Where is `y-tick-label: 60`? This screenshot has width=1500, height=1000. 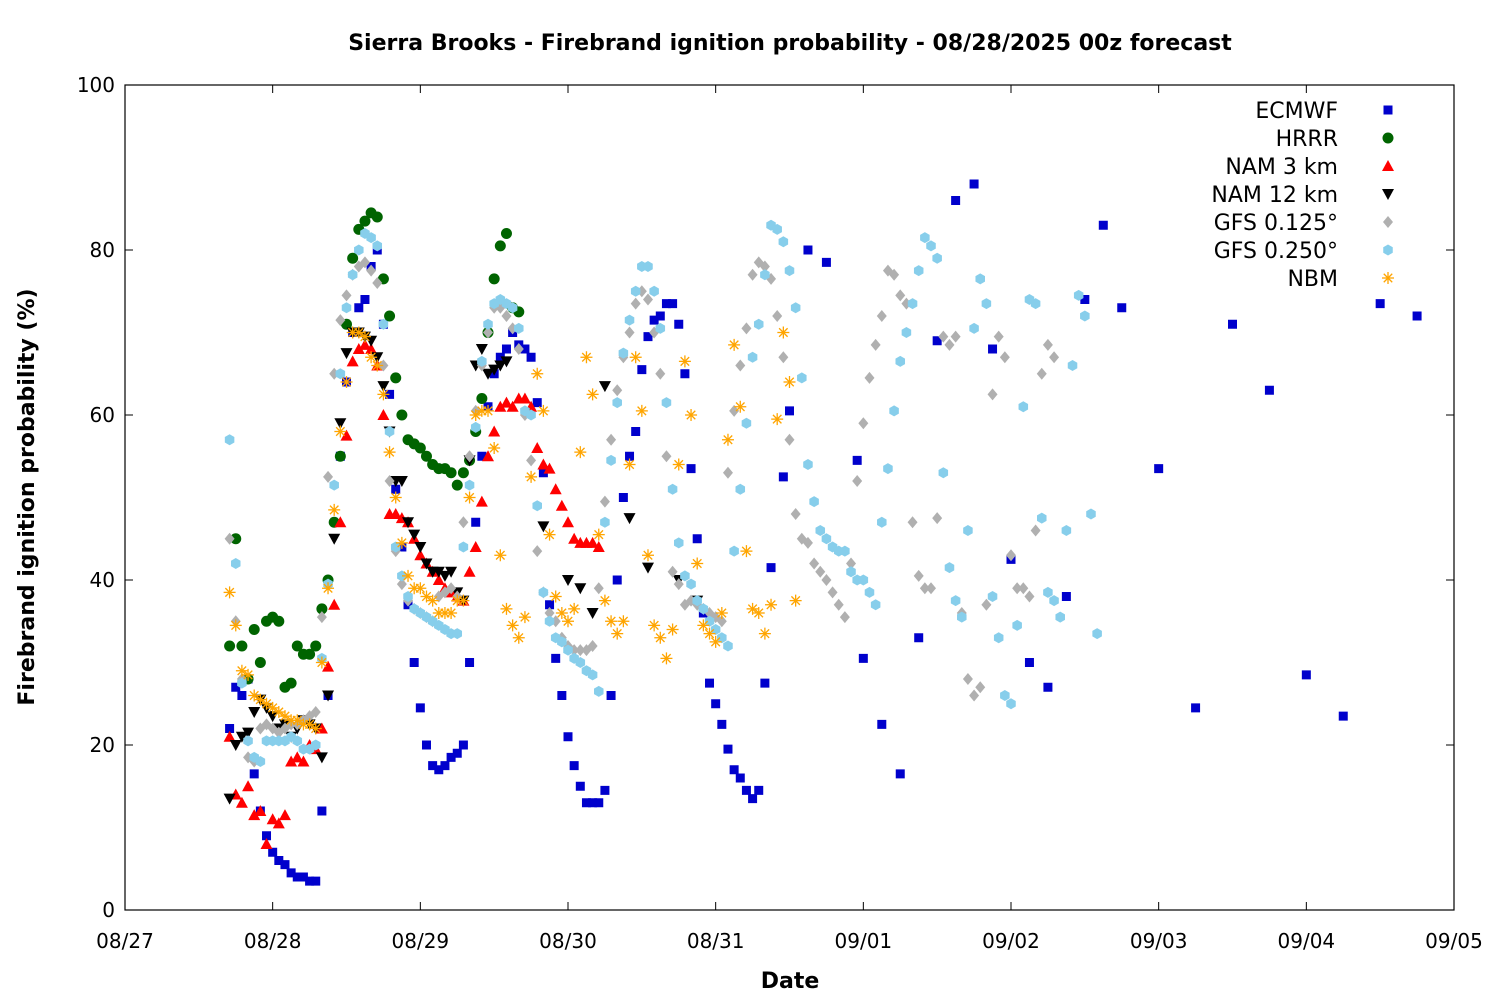 y-tick-label: 60 is located at coordinates (102, 415).